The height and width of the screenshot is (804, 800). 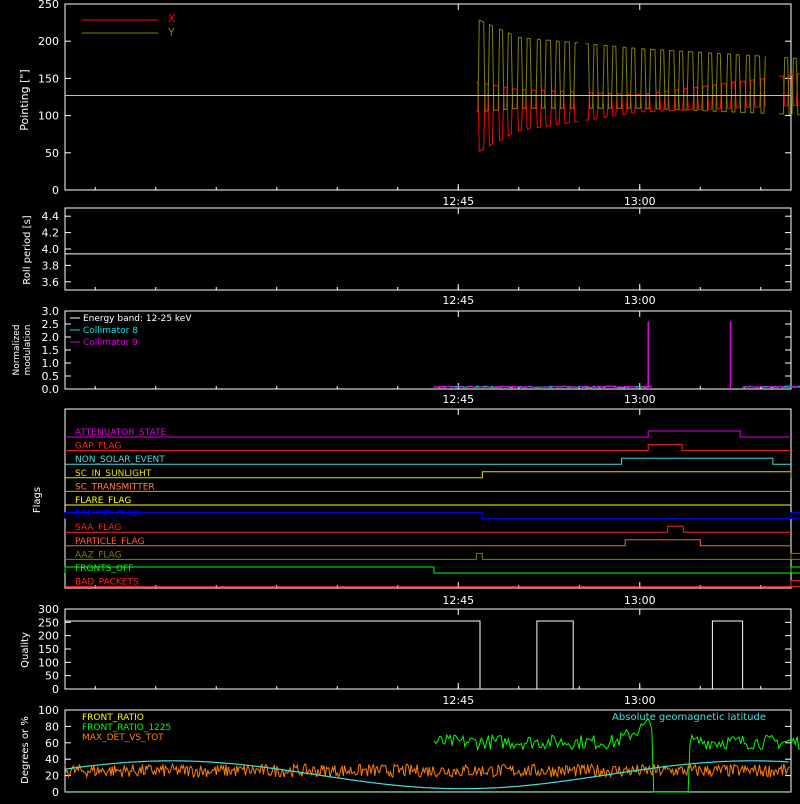 What do you see at coordinates (104, 569) in the screenshot?
I see `flag-label-fronts_off: FRONTS_OFF` at bounding box center [104, 569].